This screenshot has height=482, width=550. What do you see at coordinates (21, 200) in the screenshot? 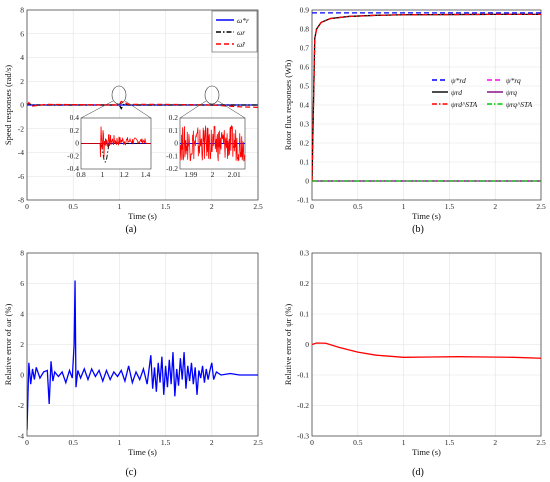
I see `y-tick-label: -8` at bounding box center [21, 200].